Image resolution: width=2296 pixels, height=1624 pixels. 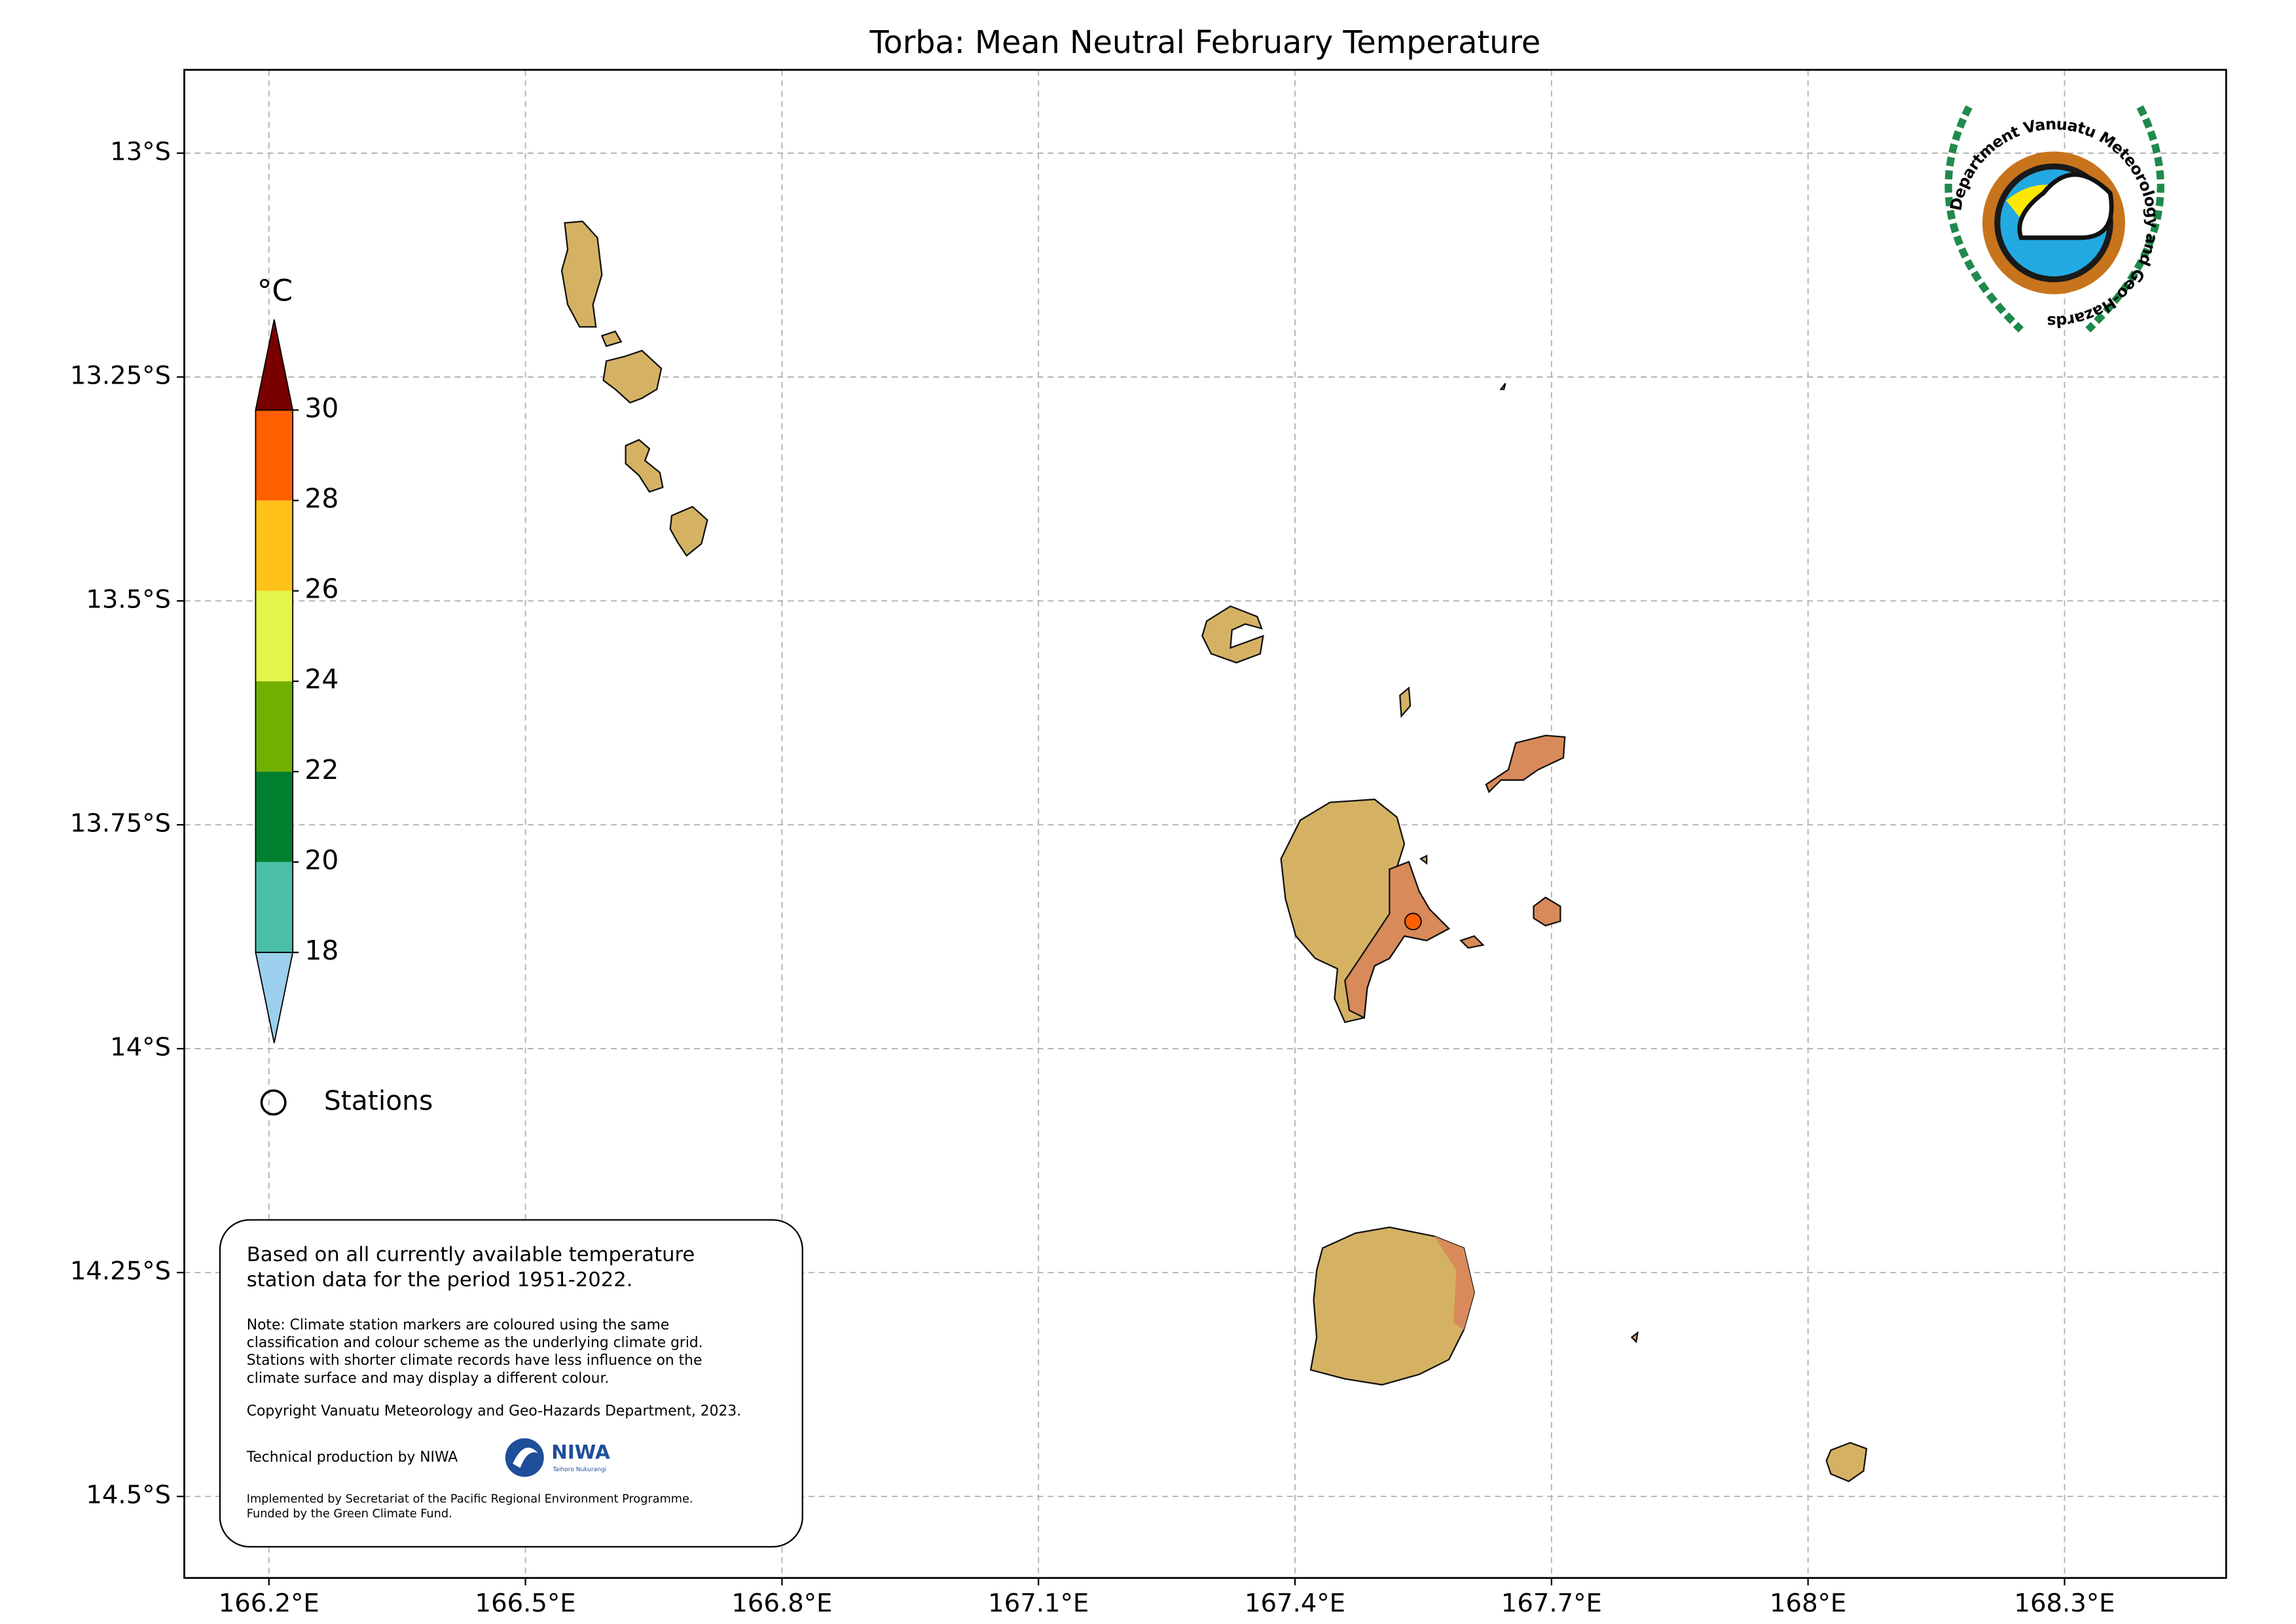 I want to click on colorbar: °C 30 28 26 24 22 20 18, so click(x=296, y=658).